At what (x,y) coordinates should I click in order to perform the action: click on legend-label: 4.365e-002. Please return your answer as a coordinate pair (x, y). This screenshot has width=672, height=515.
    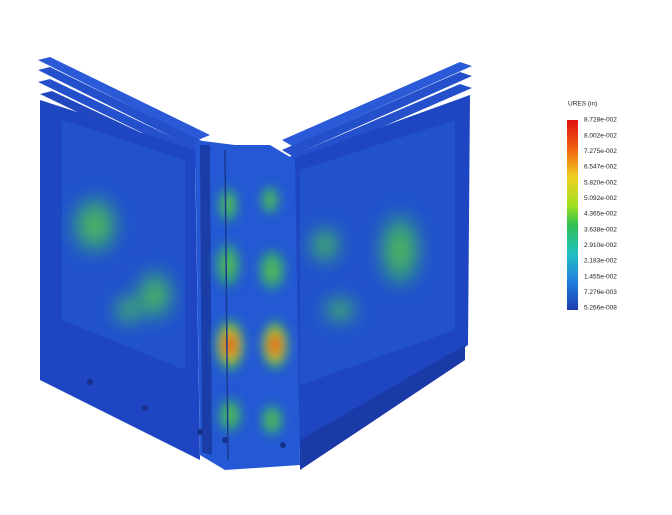
    Looking at the image, I should click on (600, 214).